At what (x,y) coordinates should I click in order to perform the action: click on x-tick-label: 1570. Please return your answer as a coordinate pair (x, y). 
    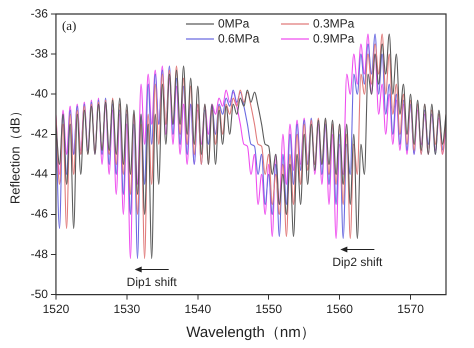
    Looking at the image, I should click on (410, 309).